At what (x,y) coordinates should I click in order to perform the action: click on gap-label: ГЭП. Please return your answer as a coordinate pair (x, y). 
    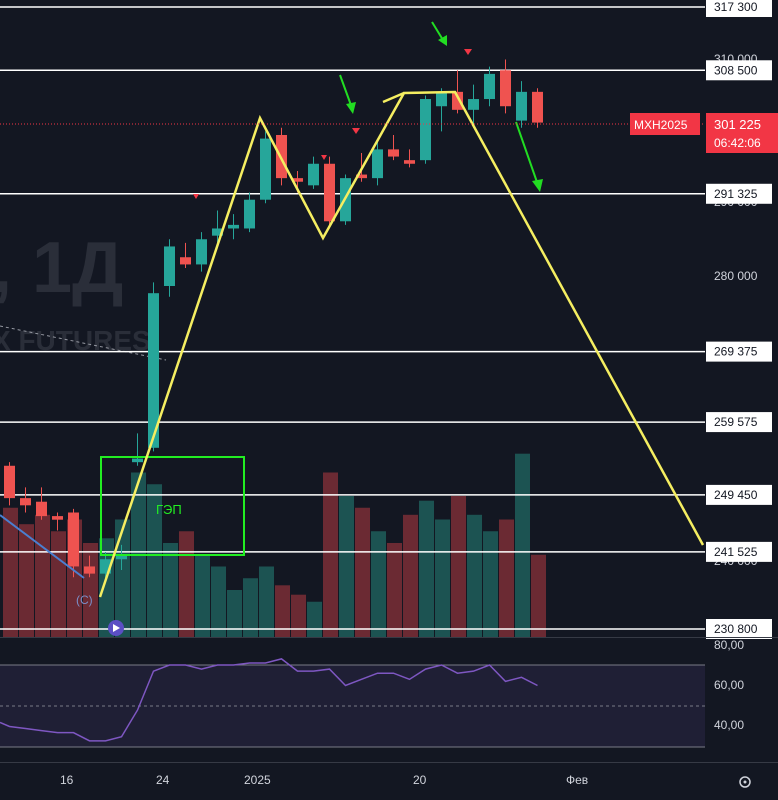
    Looking at the image, I should click on (169, 509).